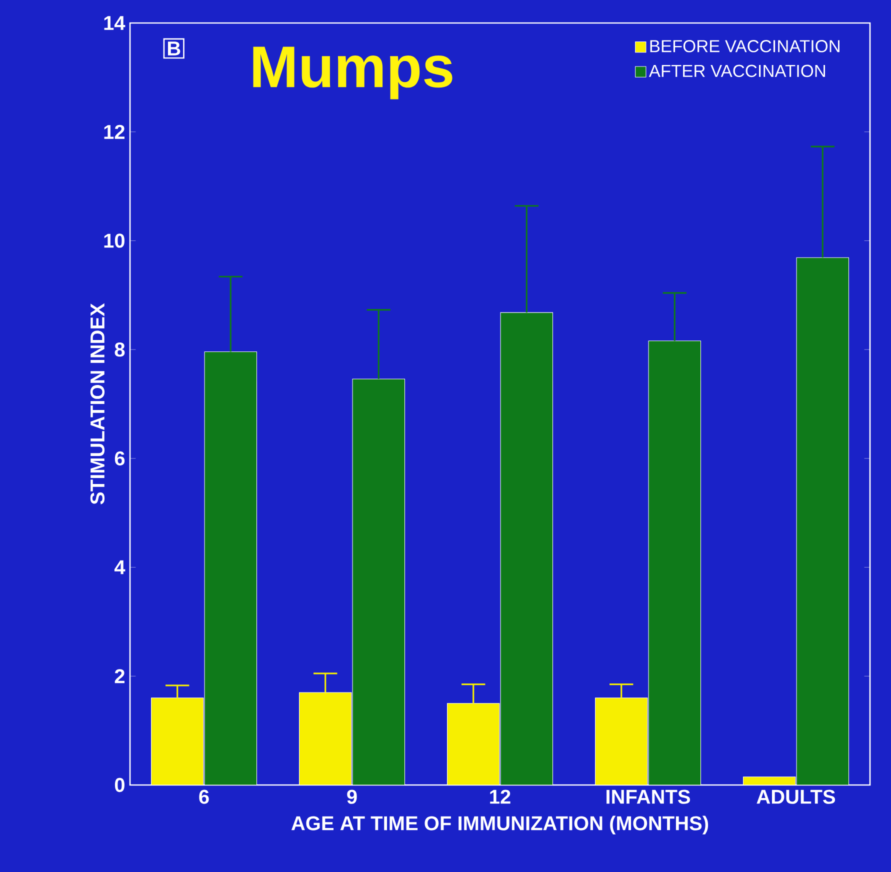 The height and width of the screenshot is (872, 891). Describe the element at coordinates (119, 676) in the screenshot. I see `y-tick-label: 2` at that location.